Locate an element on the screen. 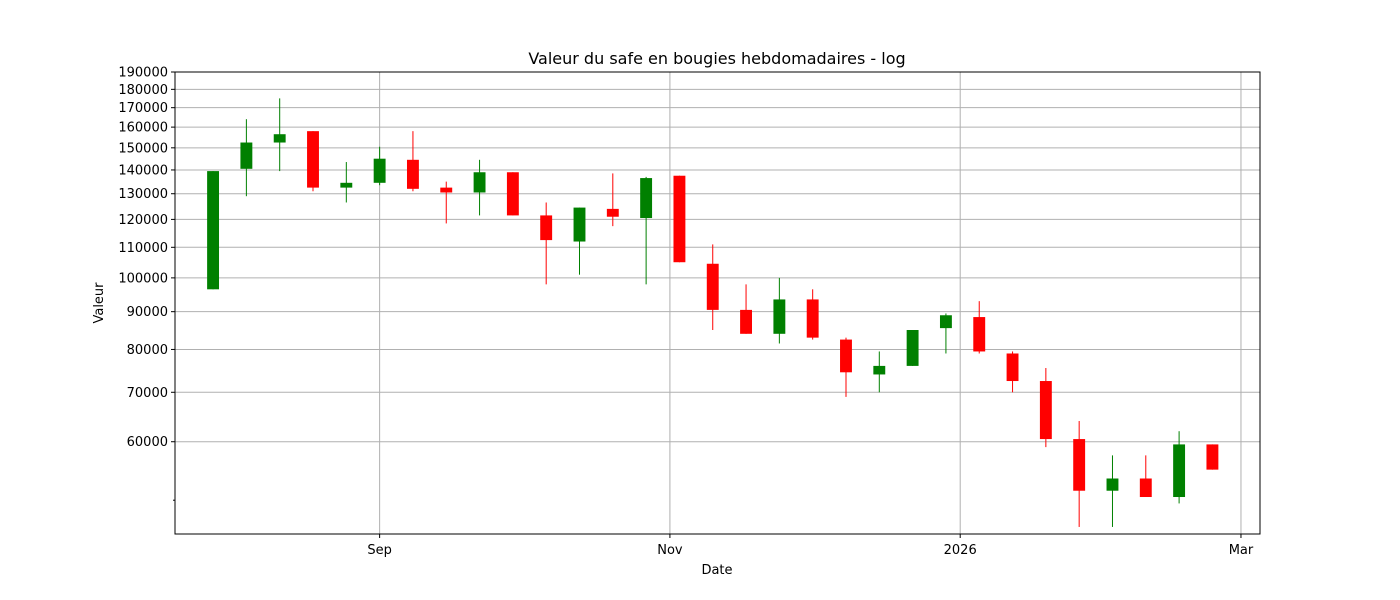  y-tick-label: 90000 is located at coordinates (147, 312).